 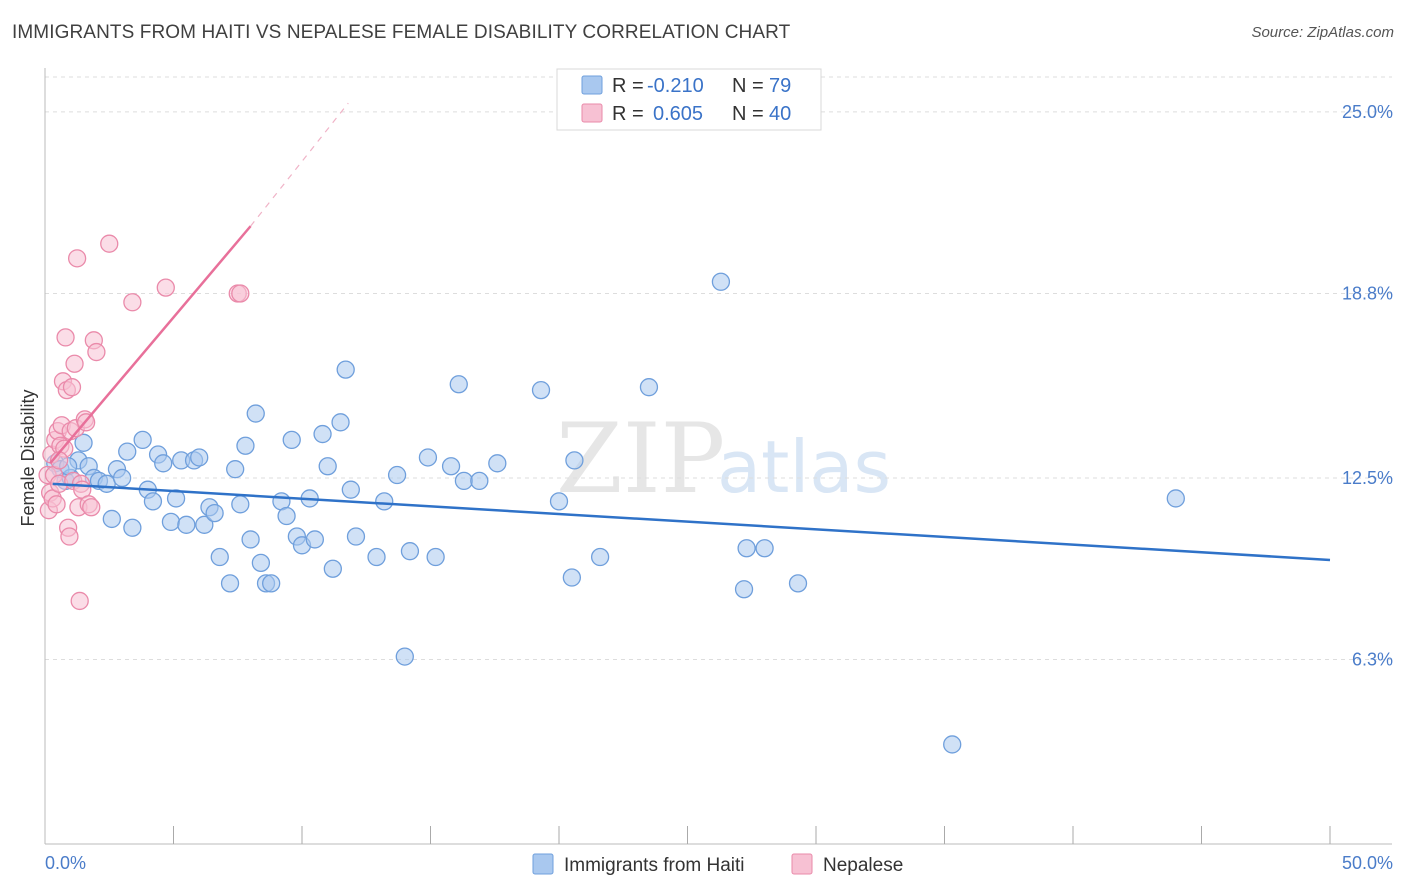 What do you see at coordinates (1367, 478) in the screenshot?
I see `y-tick-label-1: 12.5%` at bounding box center [1367, 478].